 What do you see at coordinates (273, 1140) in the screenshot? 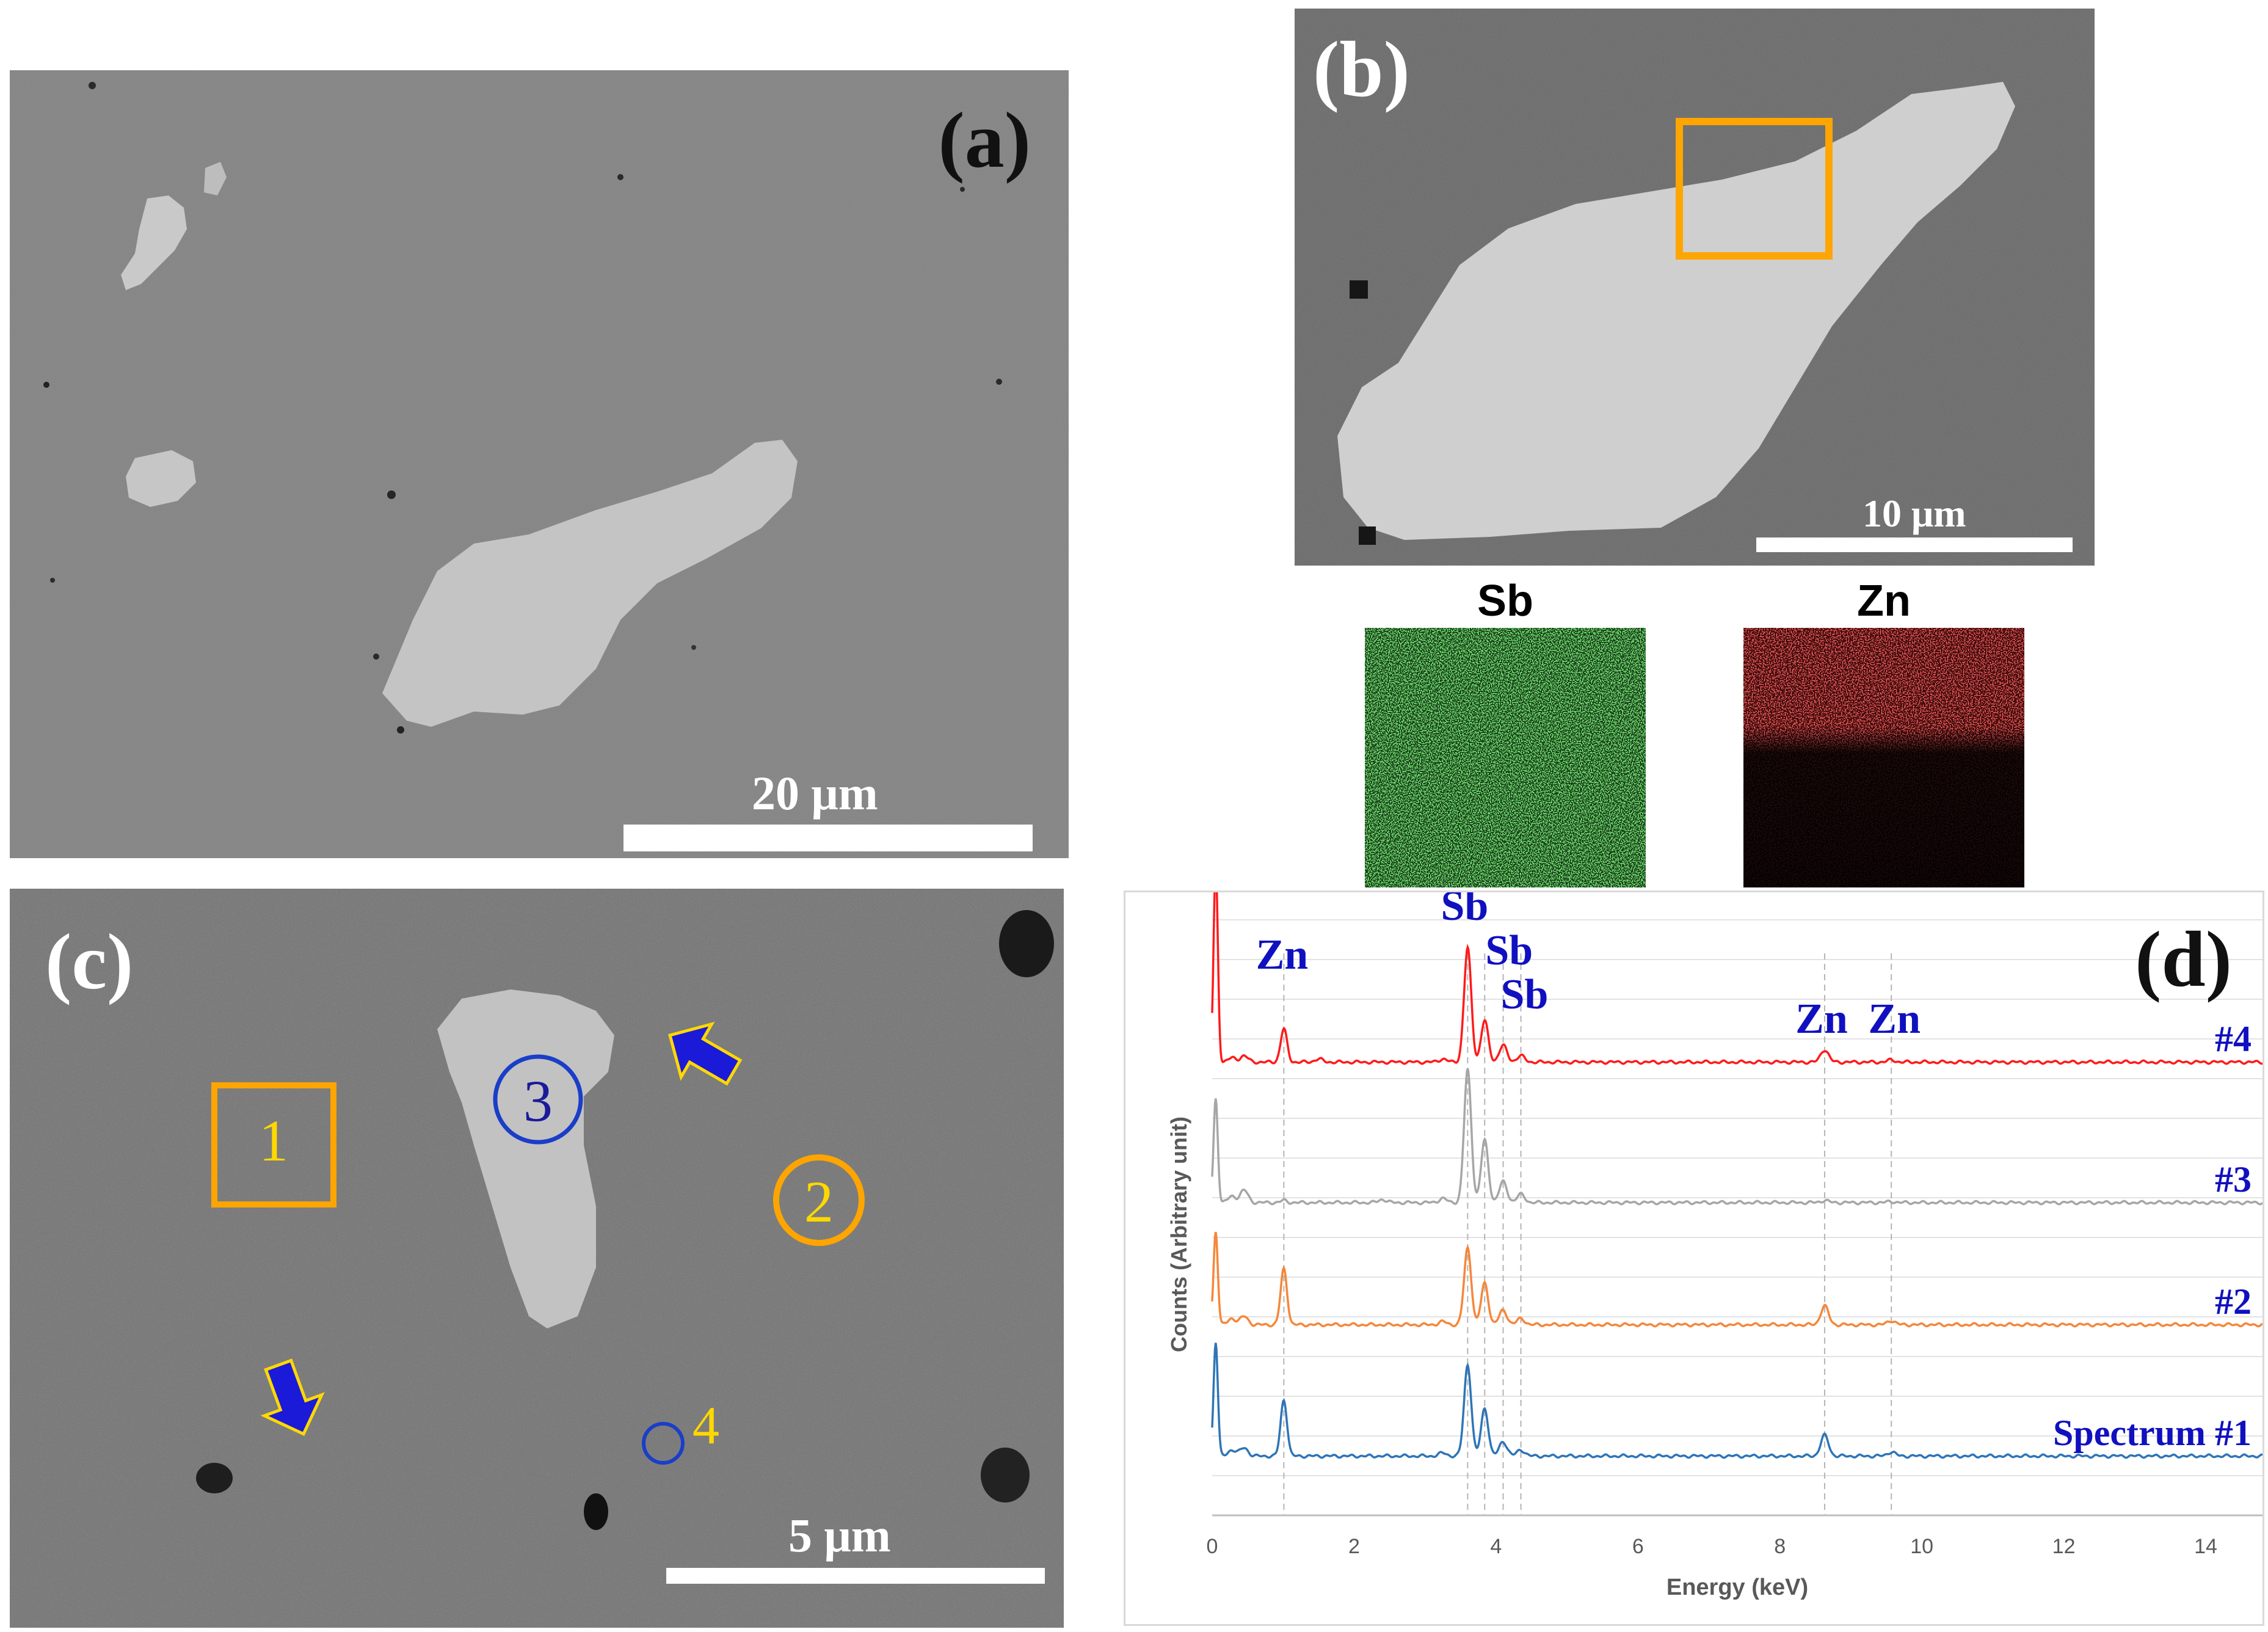
I see `marker-1-label: 1` at bounding box center [273, 1140].